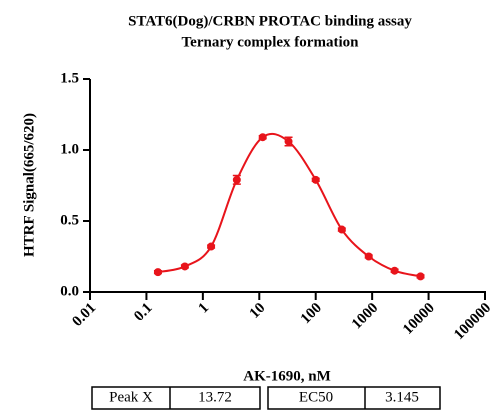 Image resolution: width=500 pixels, height=420 pixels. I want to click on x-tick-label: 10, so click(258, 311).